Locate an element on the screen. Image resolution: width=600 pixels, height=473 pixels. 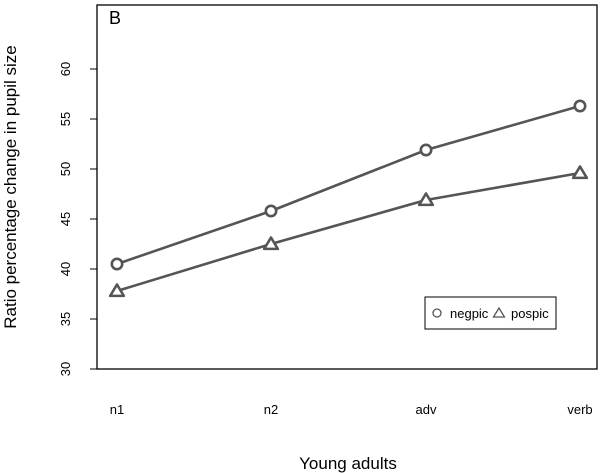
x-tick-label: verb is located at coordinates (579, 409).